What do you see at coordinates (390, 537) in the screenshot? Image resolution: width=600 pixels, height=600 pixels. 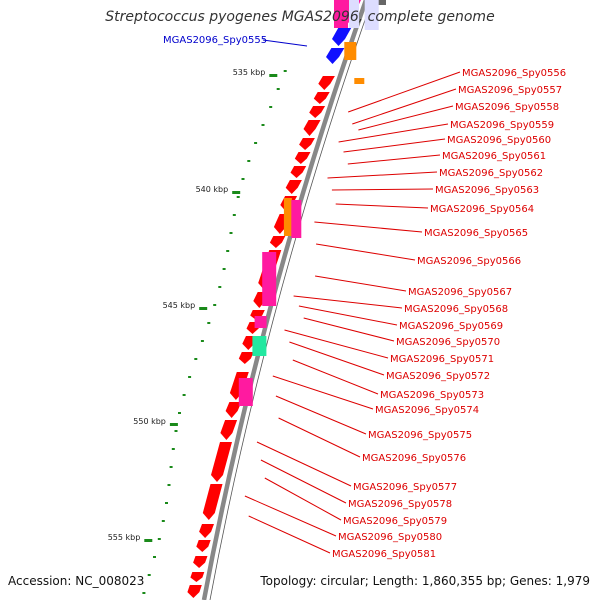 I see `gene-label: MGAS2096_Spy0580` at bounding box center [390, 537].